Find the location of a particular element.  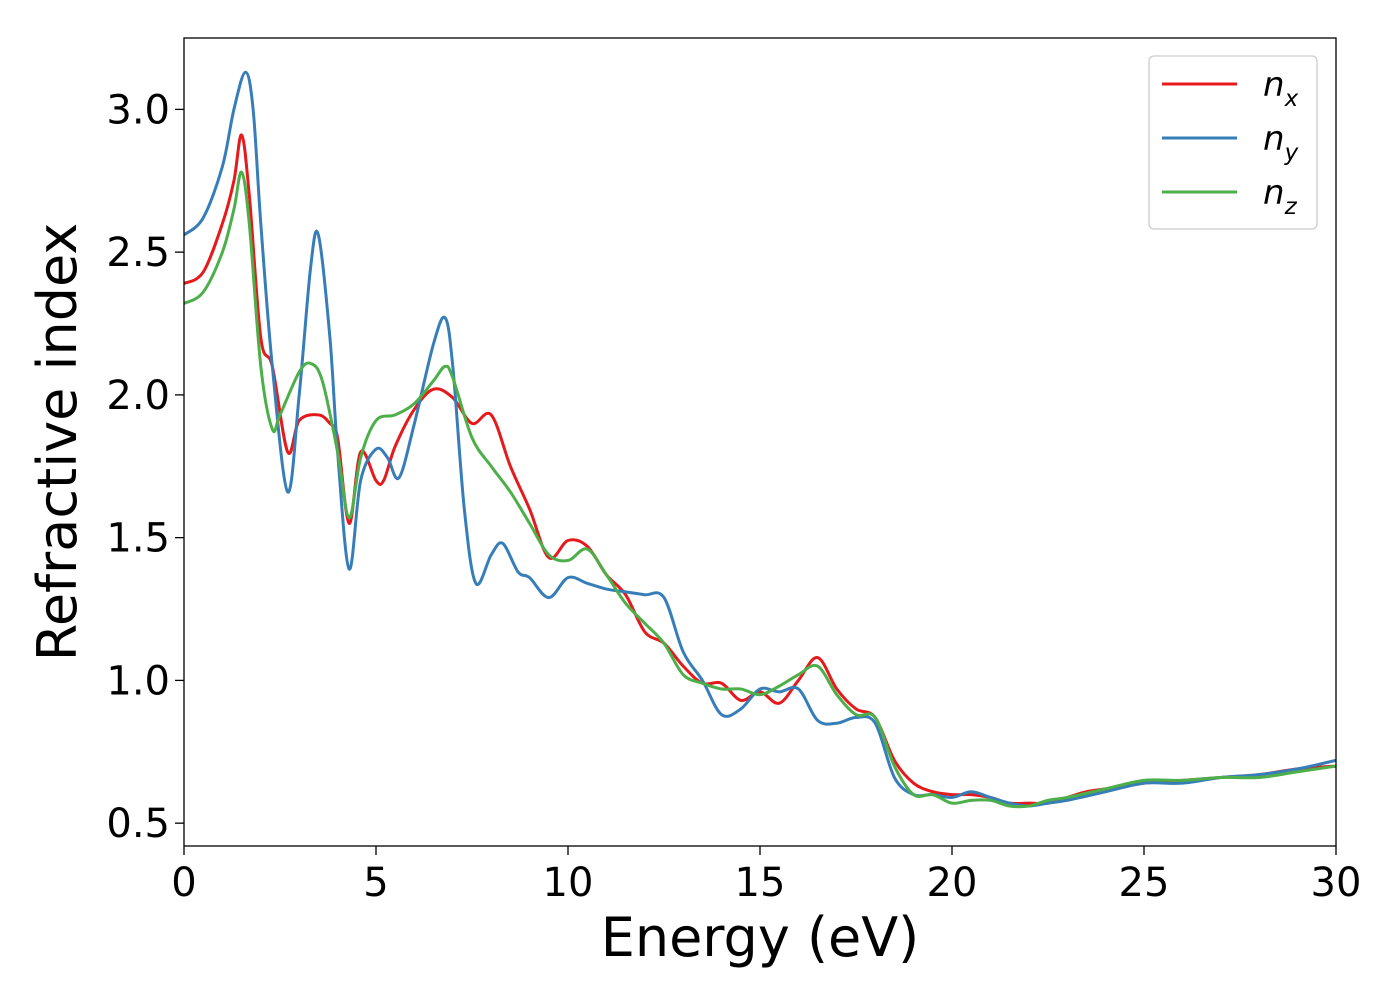

legend-box is located at coordinates (1233, 142).